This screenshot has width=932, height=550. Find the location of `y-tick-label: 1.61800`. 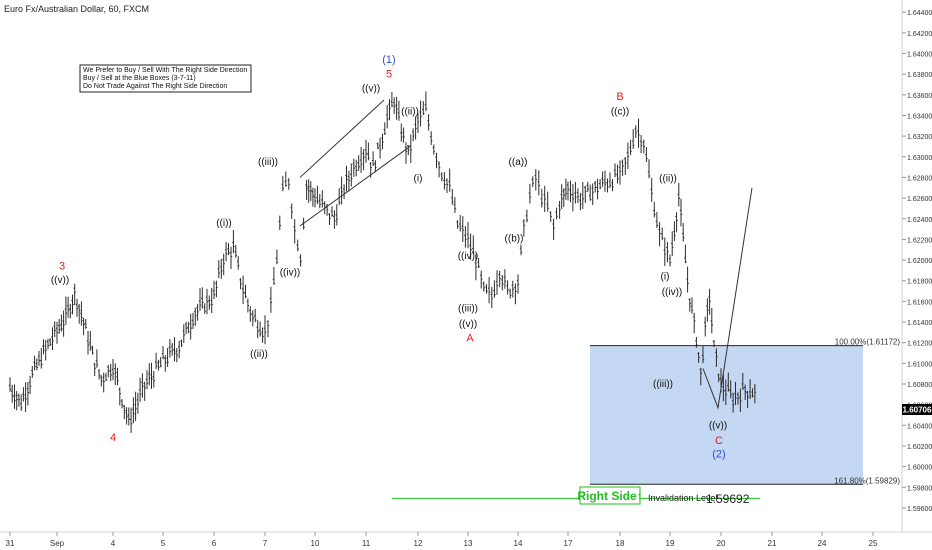

y-tick-label: 1.61800 is located at coordinates (919, 282).